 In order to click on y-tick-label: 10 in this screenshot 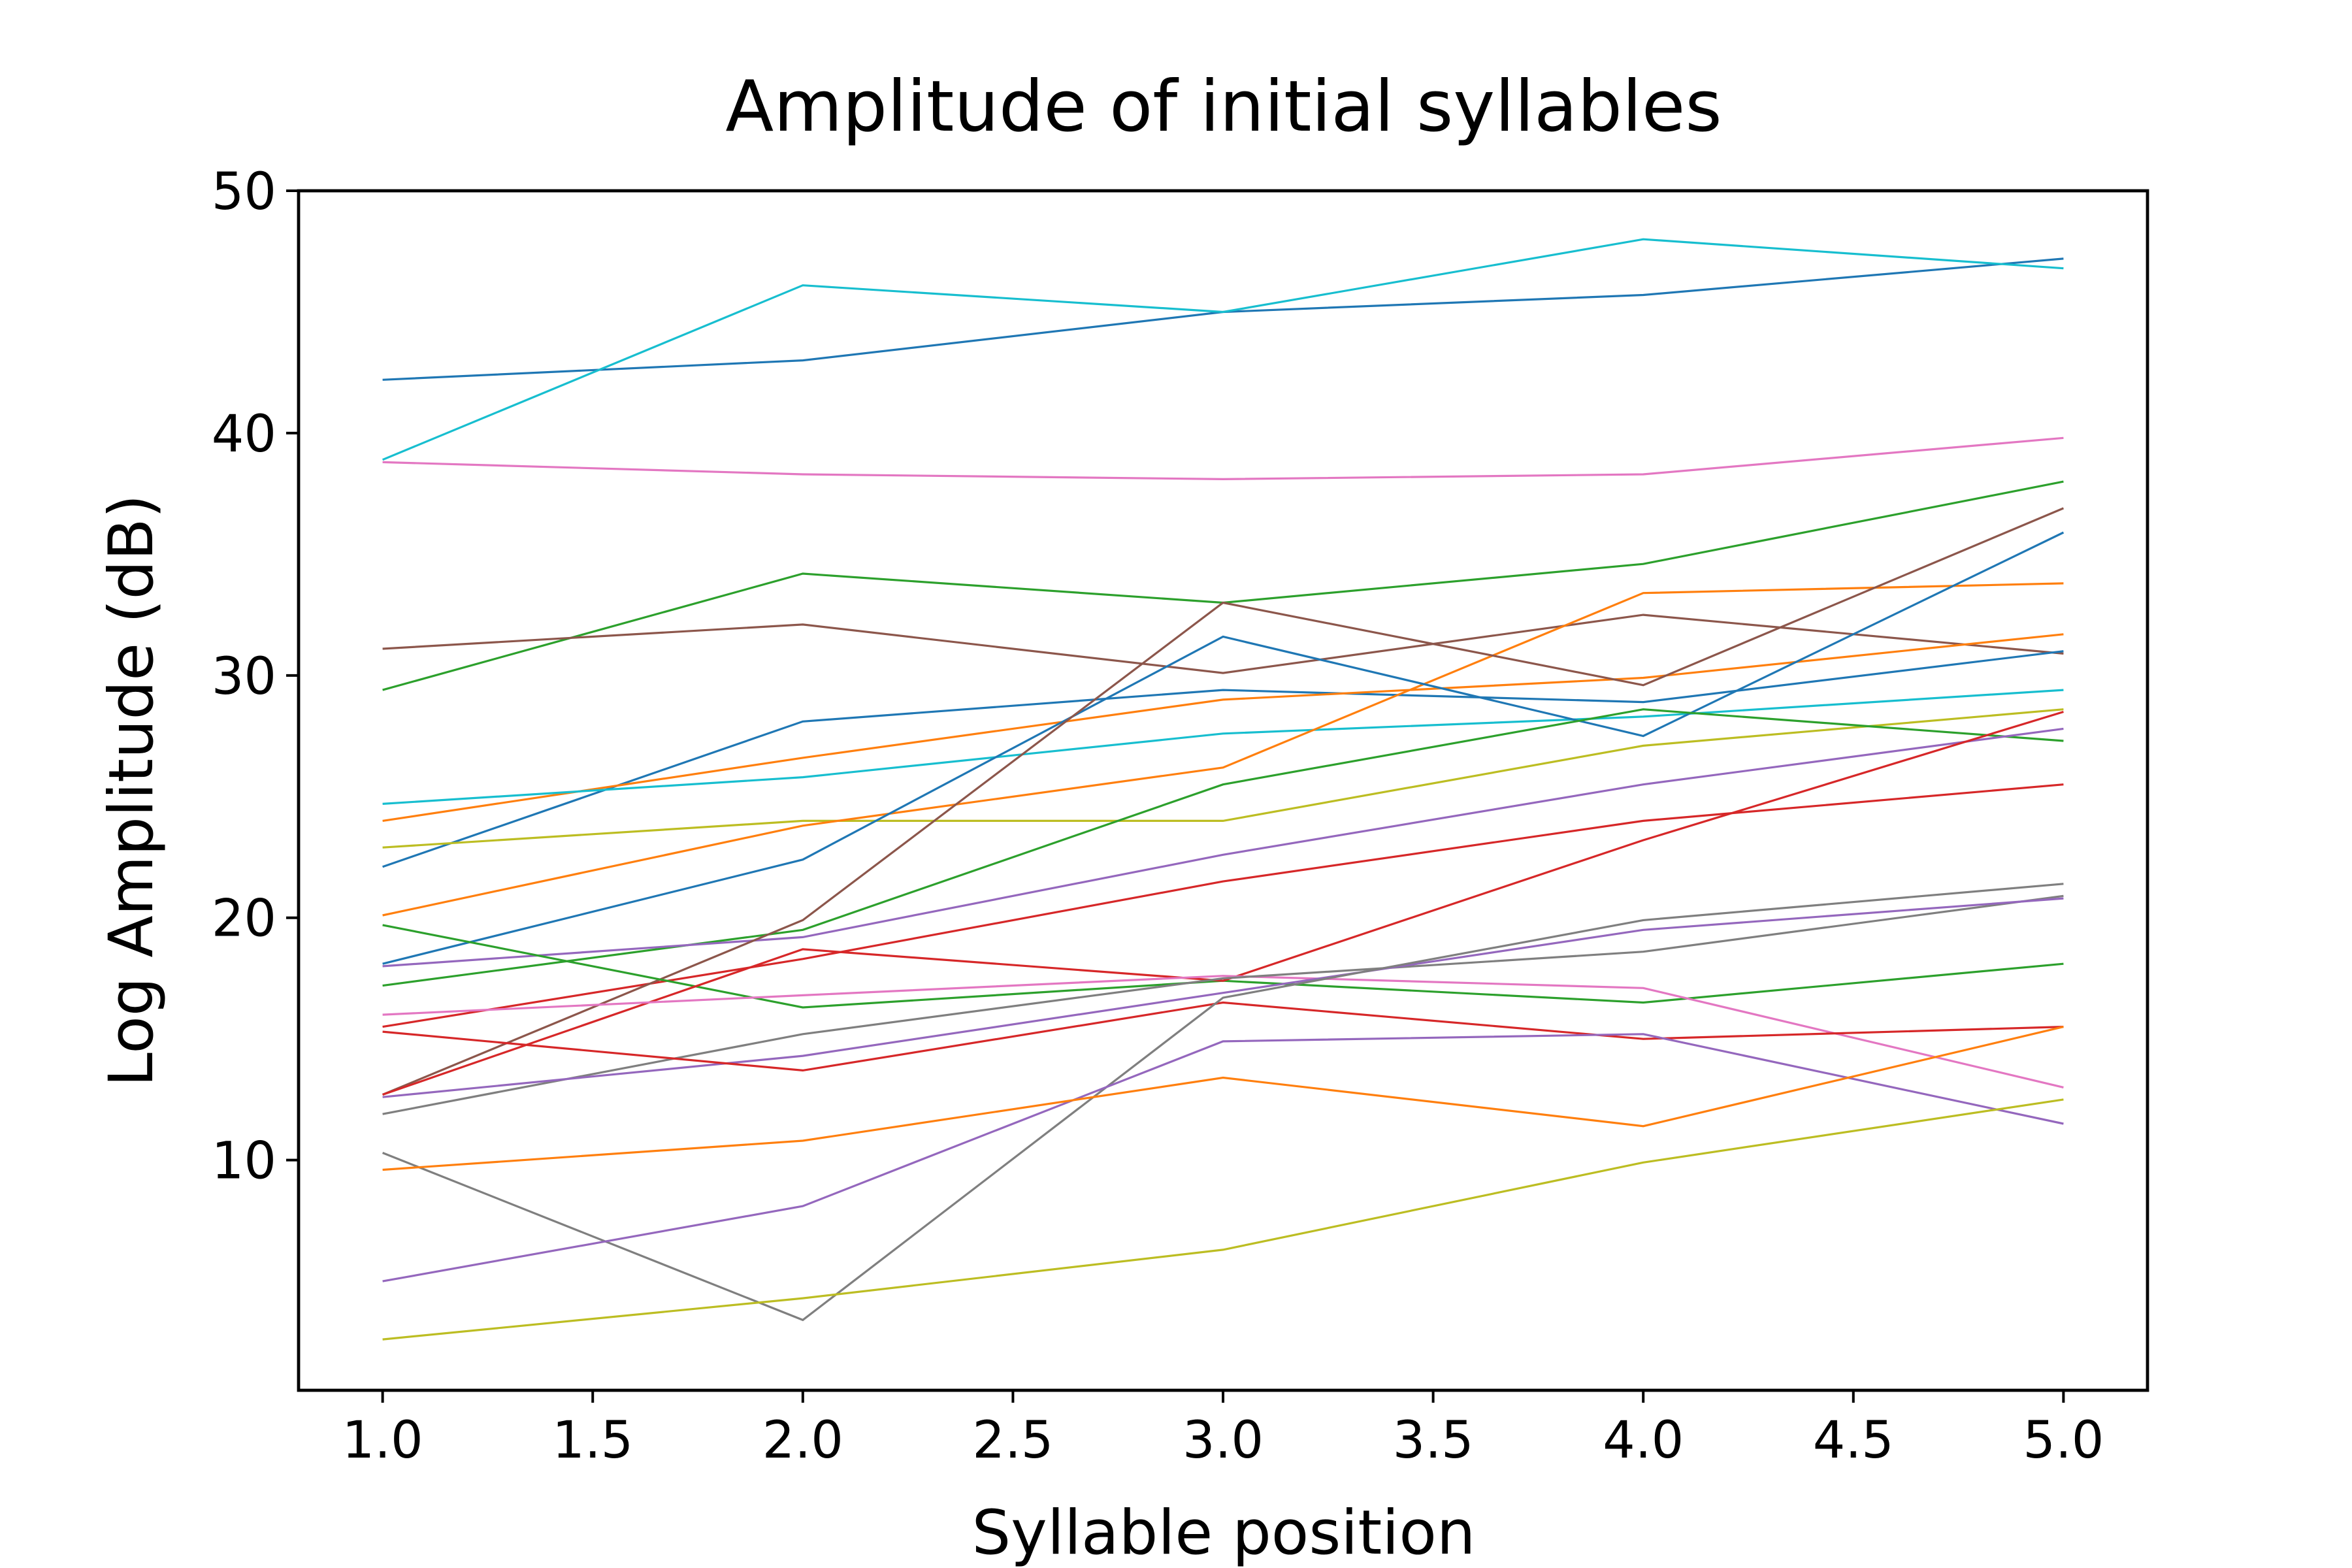, I will do `click(244, 1161)`.